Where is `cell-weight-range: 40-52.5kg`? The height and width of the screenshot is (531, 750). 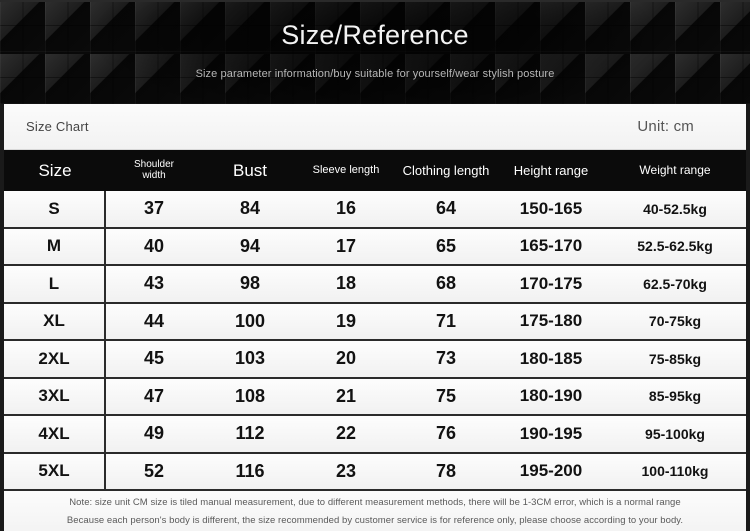 cell-weight-range: 40-52.5kg is located at coordinates (675, 208).